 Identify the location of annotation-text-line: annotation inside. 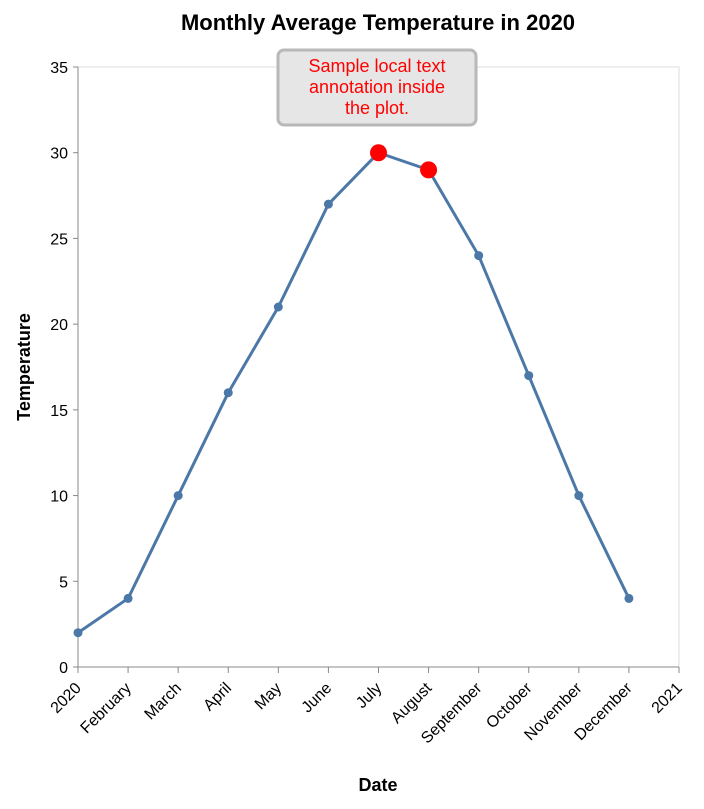
(377, 87).